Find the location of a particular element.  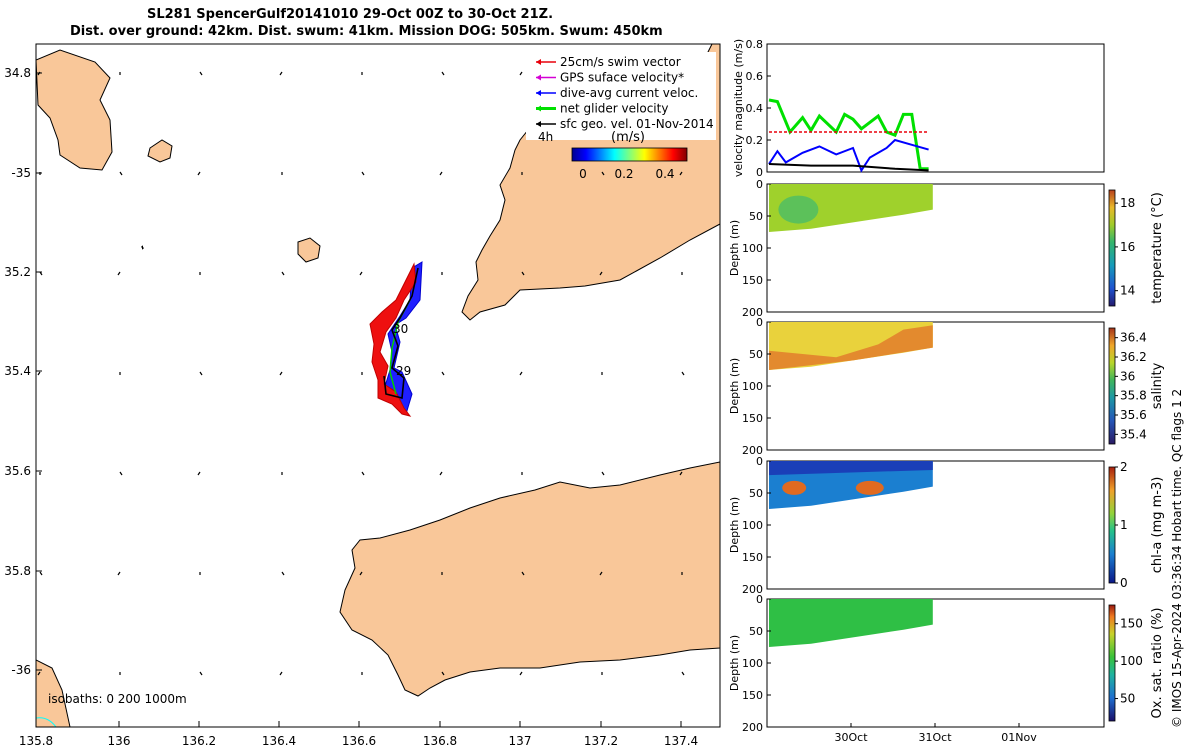

profile-data-field is located at coordinates (851, 623).